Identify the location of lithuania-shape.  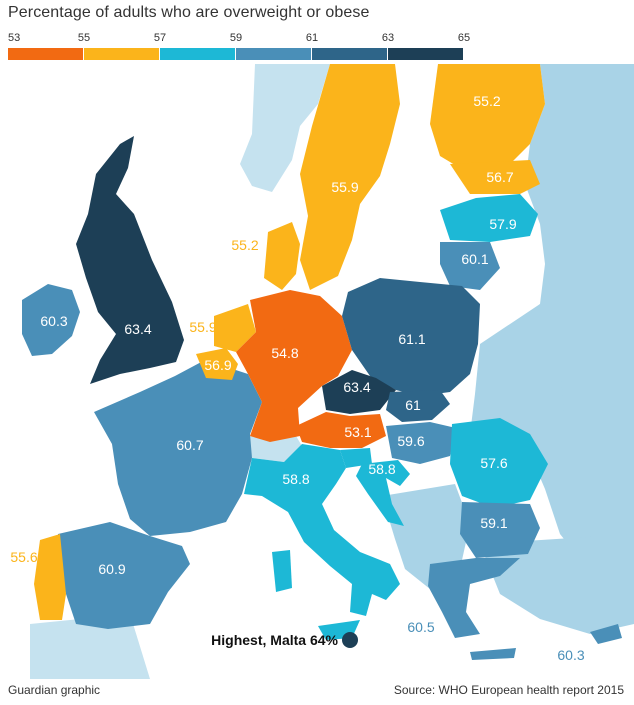
(470, 266).